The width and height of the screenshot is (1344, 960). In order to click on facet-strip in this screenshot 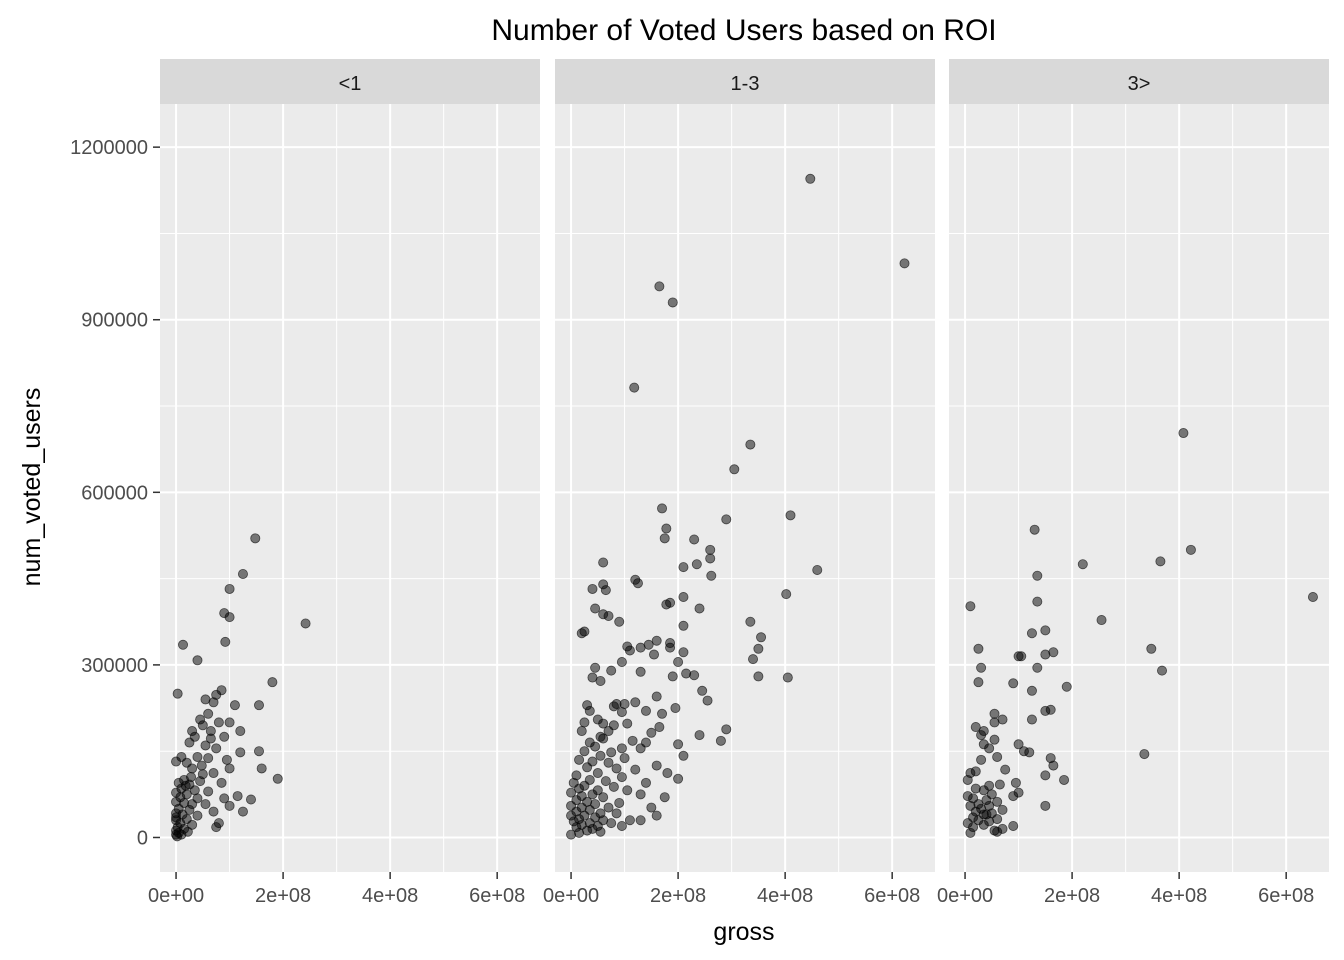, I will do `click(1139, 81)`.